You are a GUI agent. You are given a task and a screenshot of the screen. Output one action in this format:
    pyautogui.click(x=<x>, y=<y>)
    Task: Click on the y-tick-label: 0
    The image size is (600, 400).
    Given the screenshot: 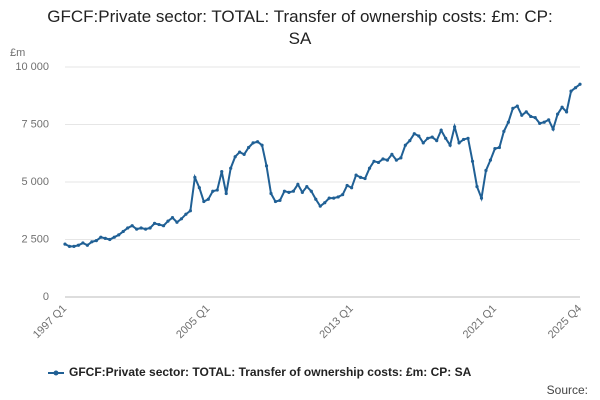 What is the action you would take?
    pyautogui.click(x=46, y=297)
    